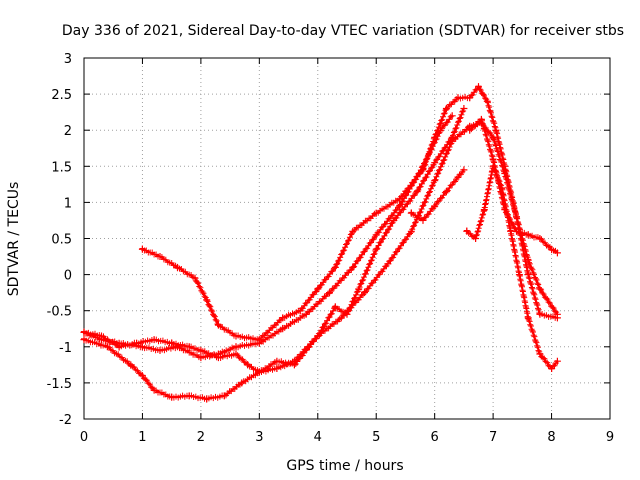  I want to click on x-tick-label: 6, so click(435, 437).